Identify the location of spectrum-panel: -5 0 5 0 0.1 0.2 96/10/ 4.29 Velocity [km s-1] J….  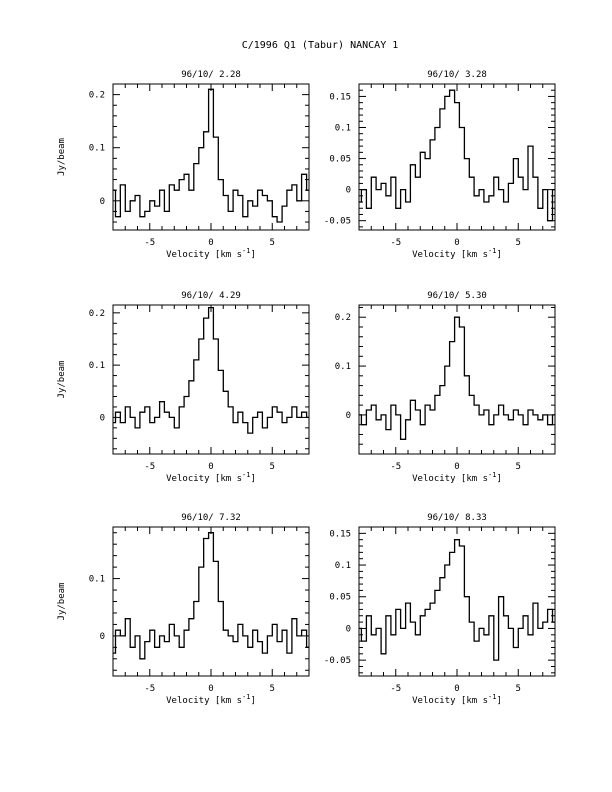
(183, 387).